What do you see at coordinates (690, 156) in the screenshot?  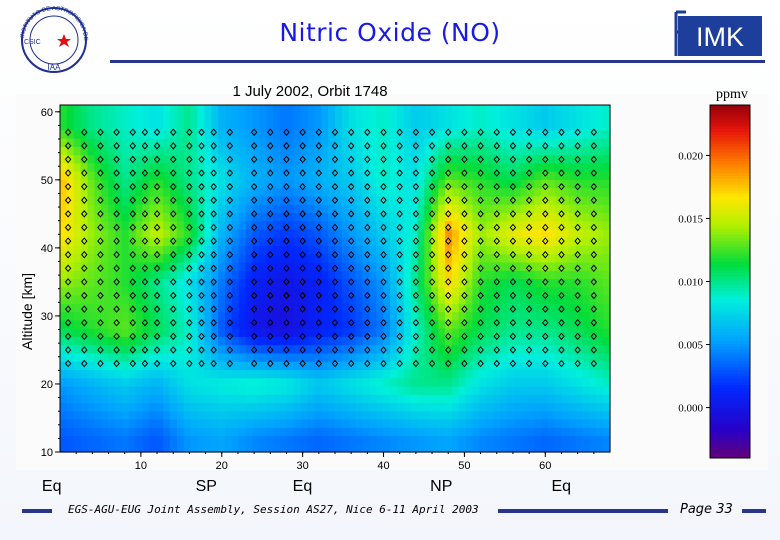 I see `colorbar-tick-label: 0.020` at bounding box center [690, 156].